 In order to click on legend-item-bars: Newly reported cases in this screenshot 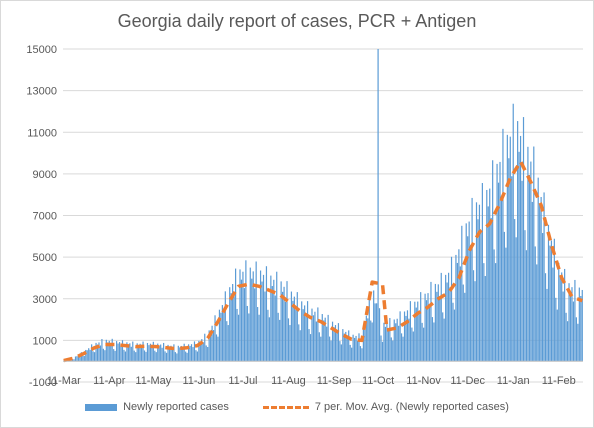, I will do `click(157, 407)`.